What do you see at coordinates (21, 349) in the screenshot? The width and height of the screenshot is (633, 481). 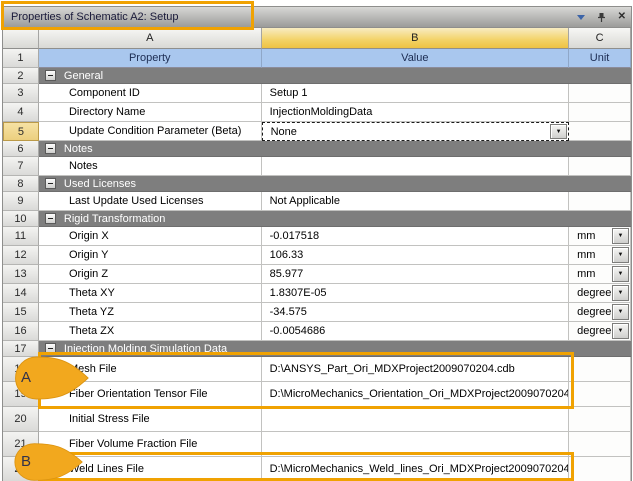 I see `row-number: 17` at bounding box center [21, 349].